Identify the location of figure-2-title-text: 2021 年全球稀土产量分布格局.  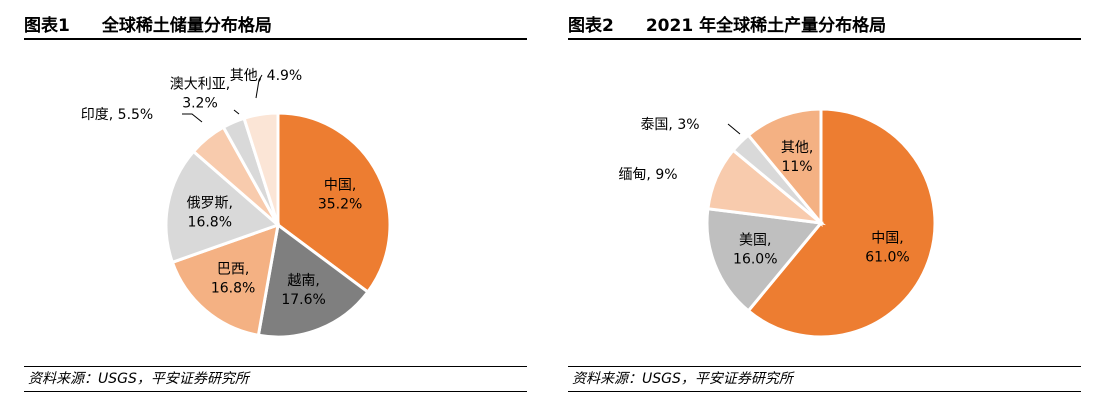
(766, 25).